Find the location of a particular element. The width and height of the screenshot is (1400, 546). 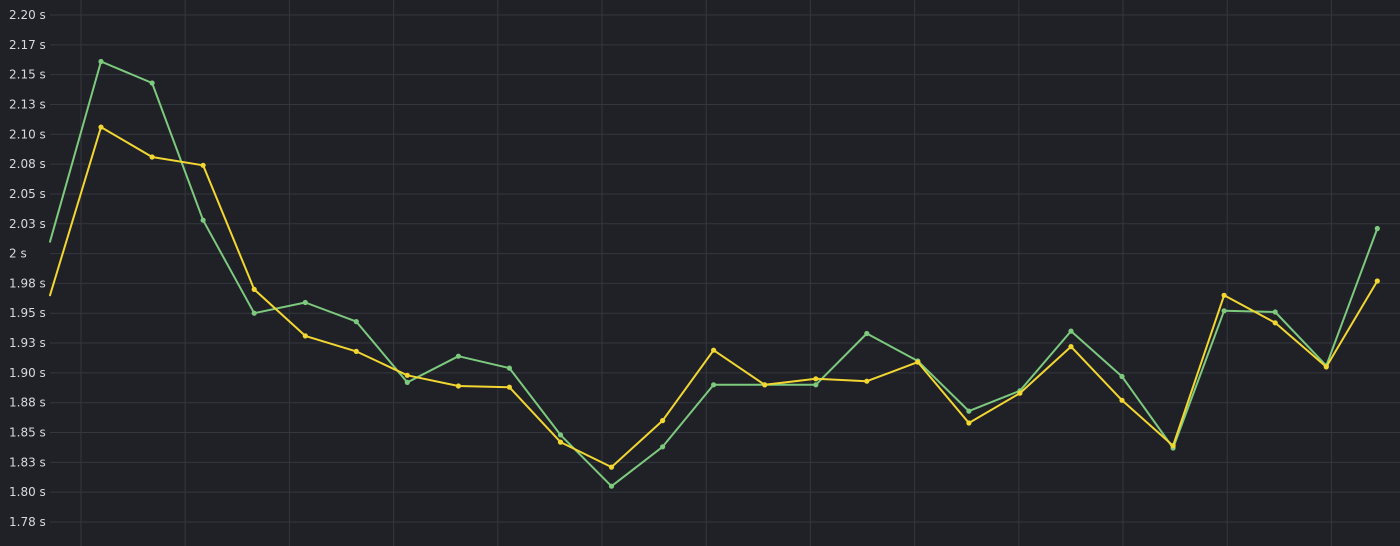

y-tick-label: 2.03 s is located at coordinates (27, 224).